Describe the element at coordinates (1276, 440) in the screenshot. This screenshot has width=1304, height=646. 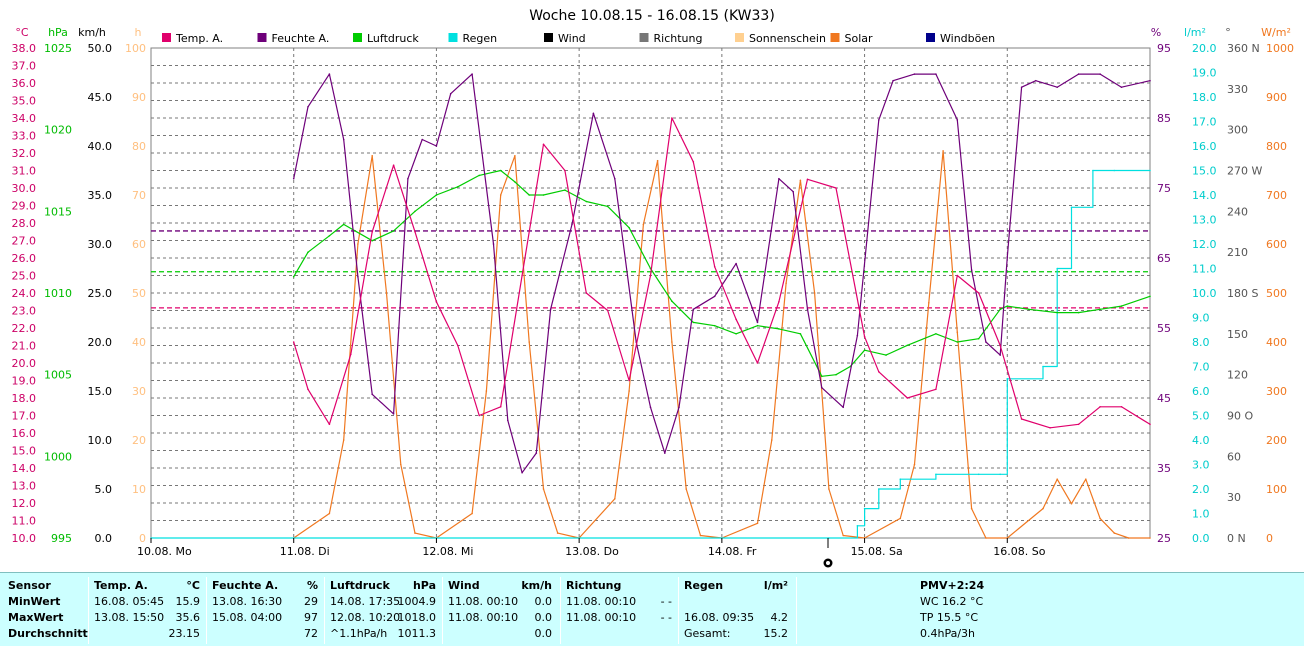
I see `axis-tick-label: 200` at that location.